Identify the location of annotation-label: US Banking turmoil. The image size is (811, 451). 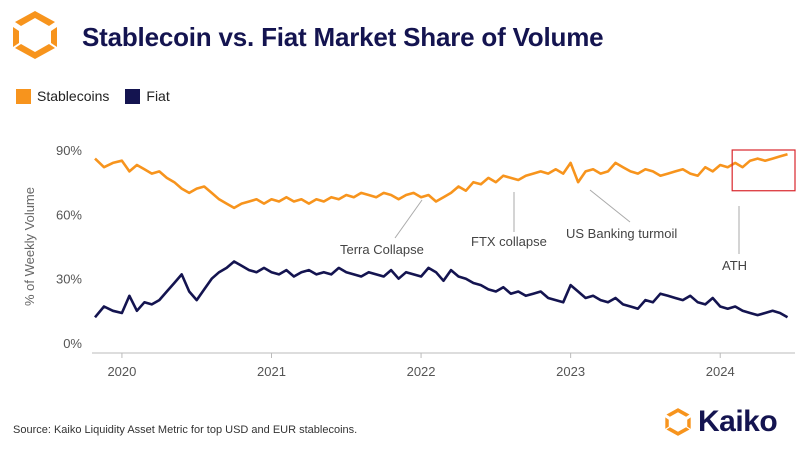
(621, 233).